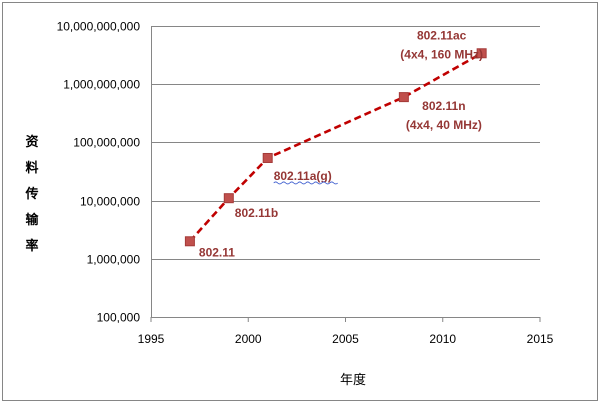 The width and height of the screenshot is (602, 405). What do you see at coordinates (217, 252) in the screenshot?
I see `data-label: 802.11` at bounding box center [217, 252].